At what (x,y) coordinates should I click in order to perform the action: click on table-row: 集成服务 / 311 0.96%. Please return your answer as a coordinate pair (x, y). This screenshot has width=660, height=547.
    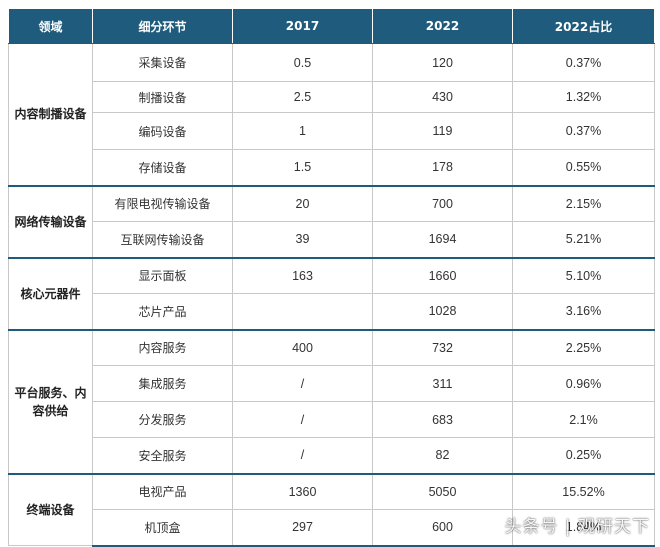
    Looking at the image, I should click on (332, 383).